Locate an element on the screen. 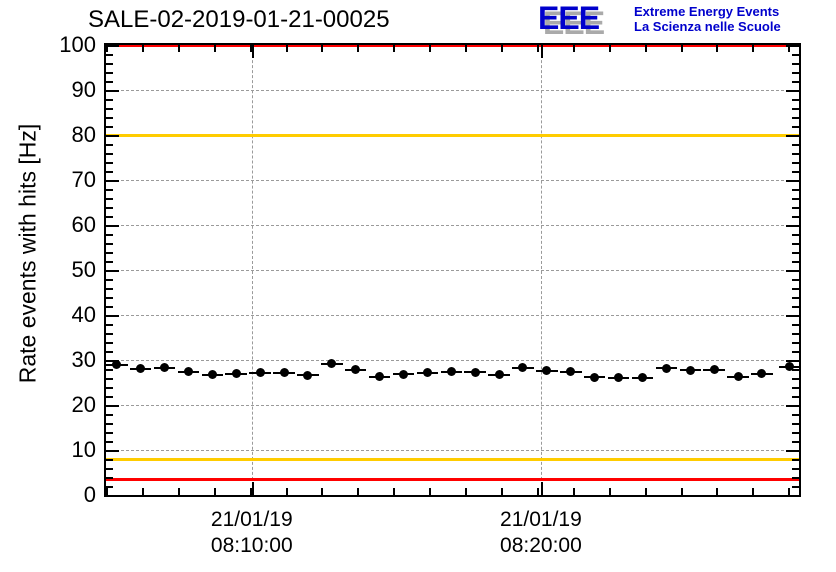  y-tick-label: 80 is located at coordinates (83, 134).